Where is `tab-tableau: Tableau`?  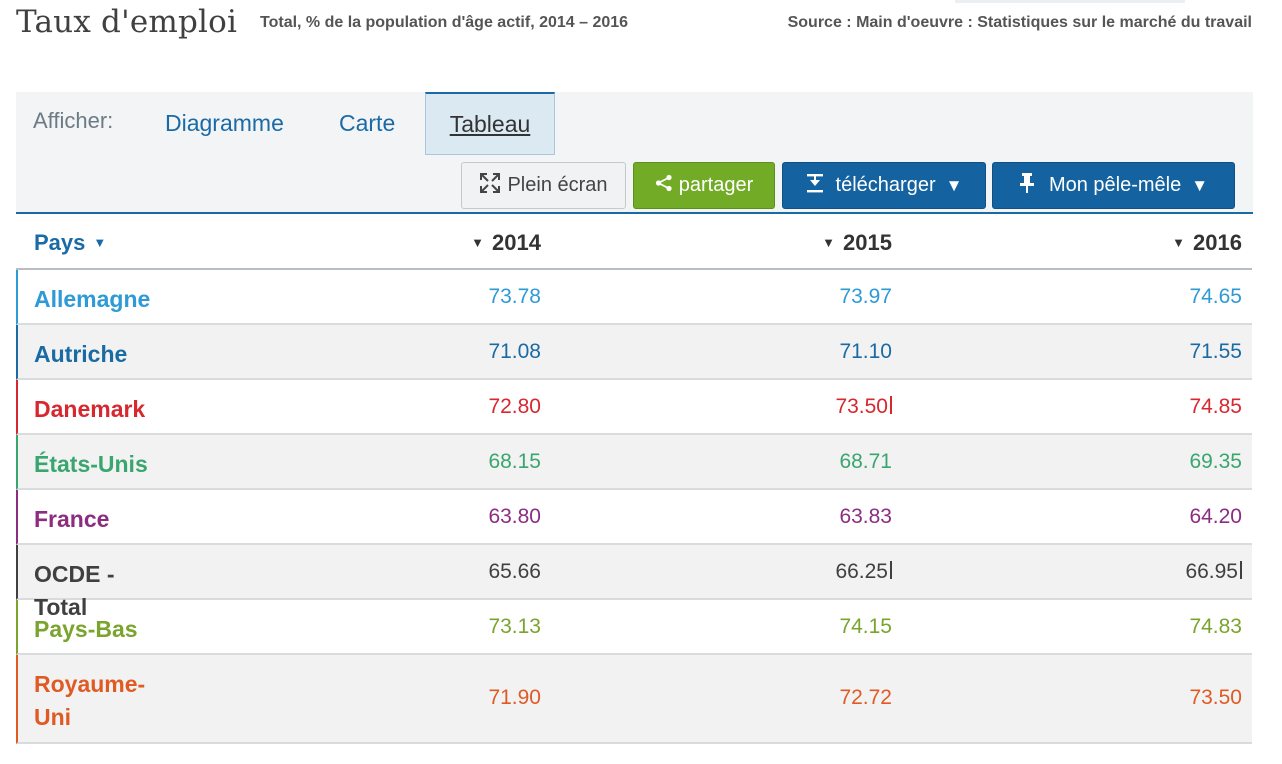 tab-tableau: Tableau is located at coordinates (490, 123).